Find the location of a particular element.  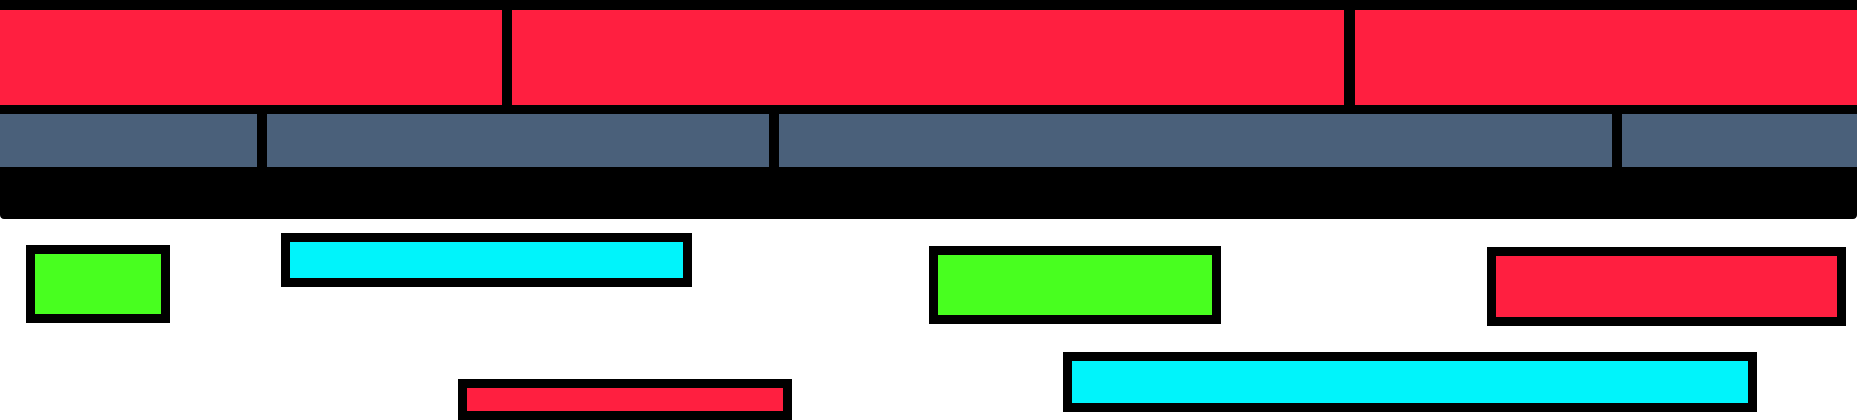

green-box-small is located at coordinates (98, 284).